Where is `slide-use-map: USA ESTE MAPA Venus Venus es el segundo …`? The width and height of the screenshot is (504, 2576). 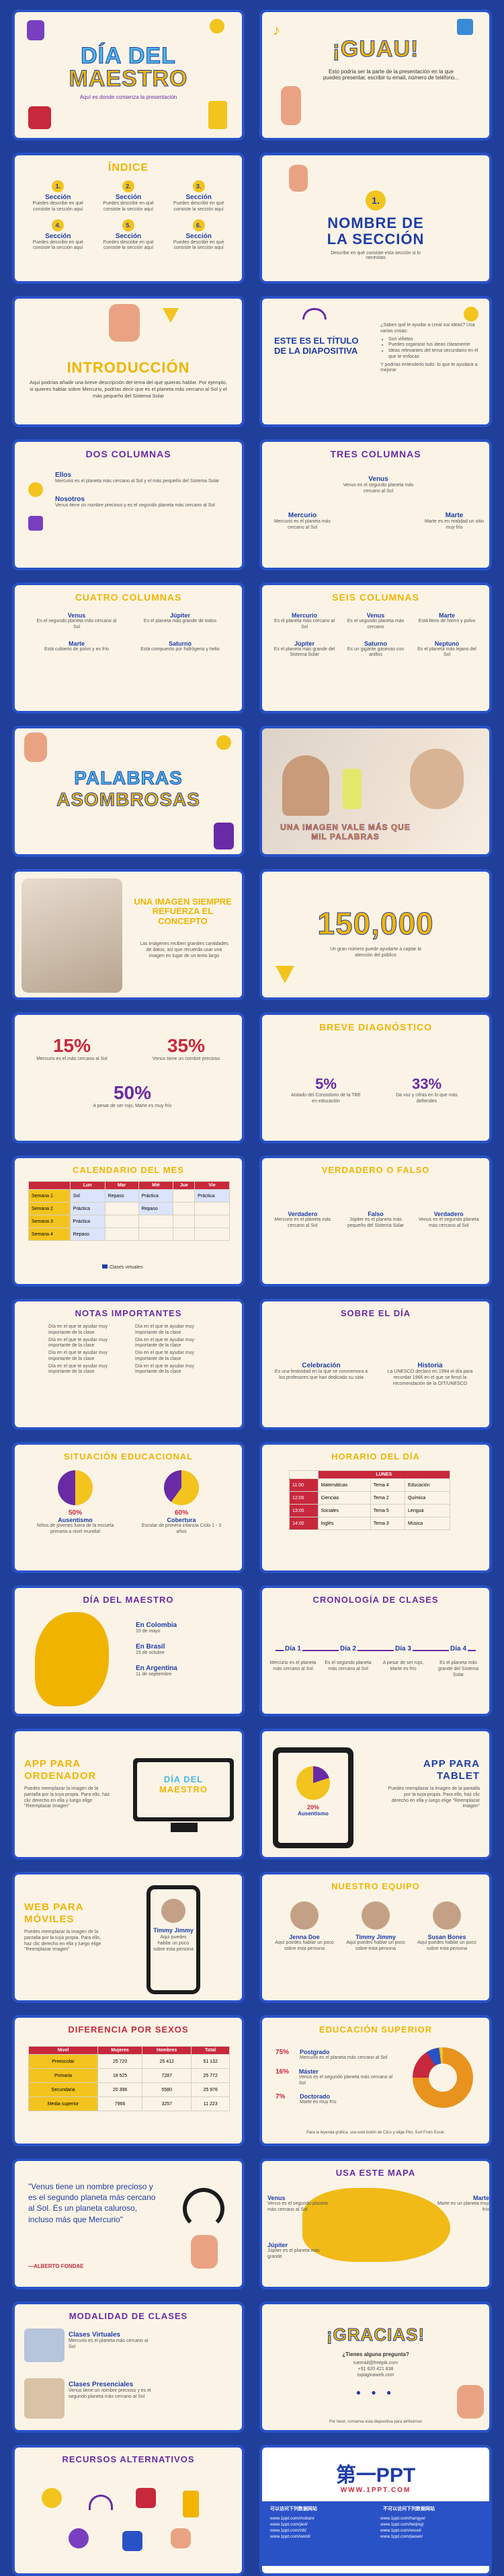
slide-use-map: USA ESTE MAPA Venus Venus es el segundo … is located at coordinates (376, 2223).